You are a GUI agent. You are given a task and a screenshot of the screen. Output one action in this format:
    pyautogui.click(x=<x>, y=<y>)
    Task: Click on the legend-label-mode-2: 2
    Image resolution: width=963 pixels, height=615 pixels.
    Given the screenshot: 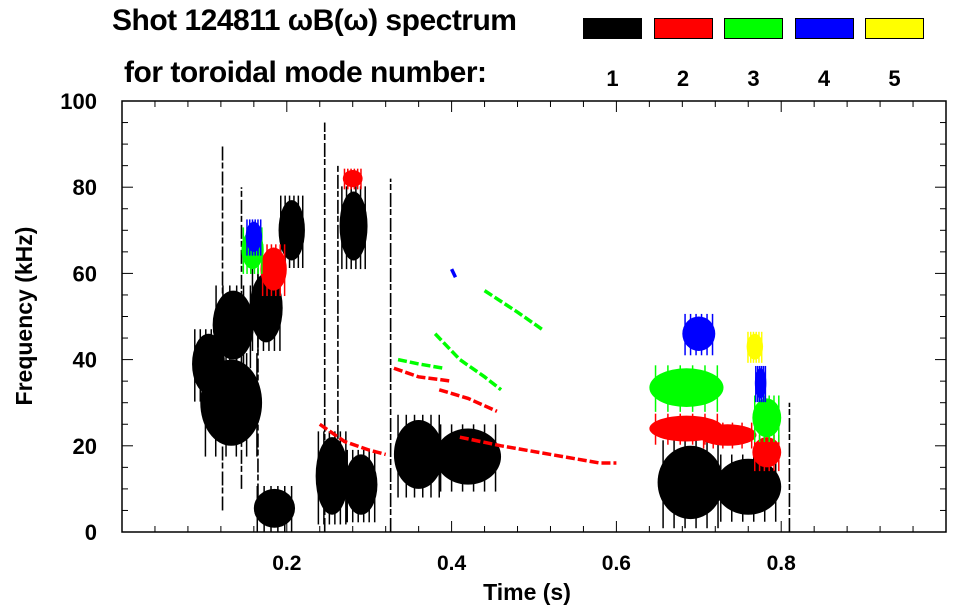 What is the action you would take?
    pyautogui.click(x=683, y=78)
    